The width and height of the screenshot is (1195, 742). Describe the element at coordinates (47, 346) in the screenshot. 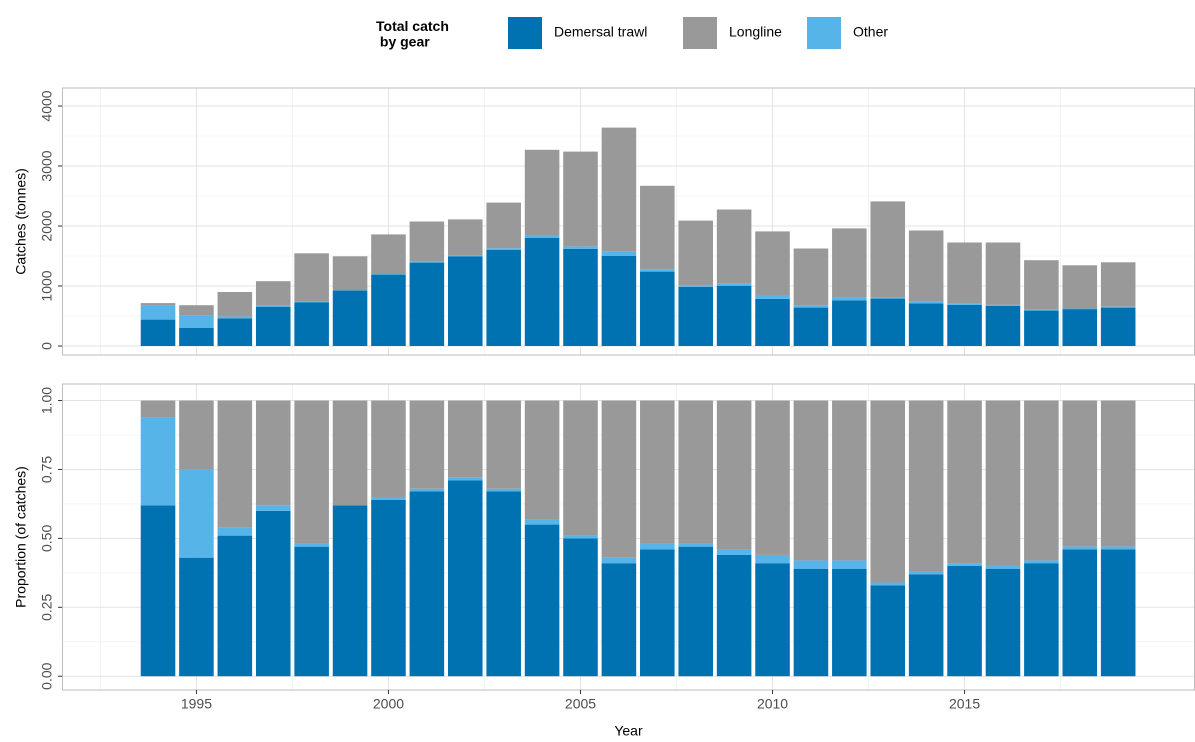

I see `y-tick-label: 0` at that location.